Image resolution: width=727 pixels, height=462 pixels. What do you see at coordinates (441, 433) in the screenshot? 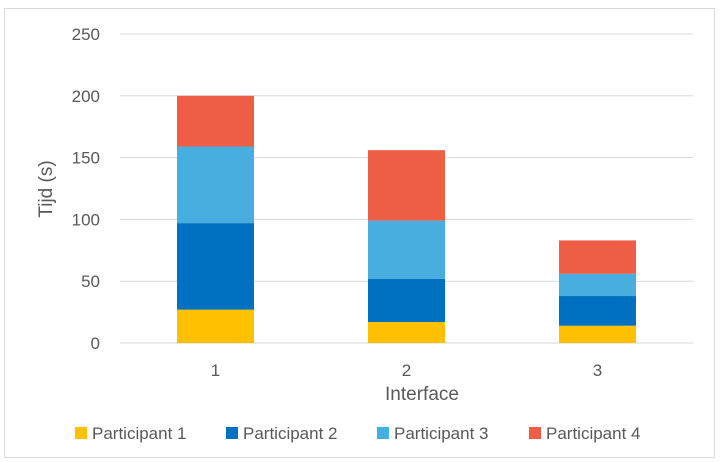
I see `legend-label: Participant 3` at bounding box center [441, 433].